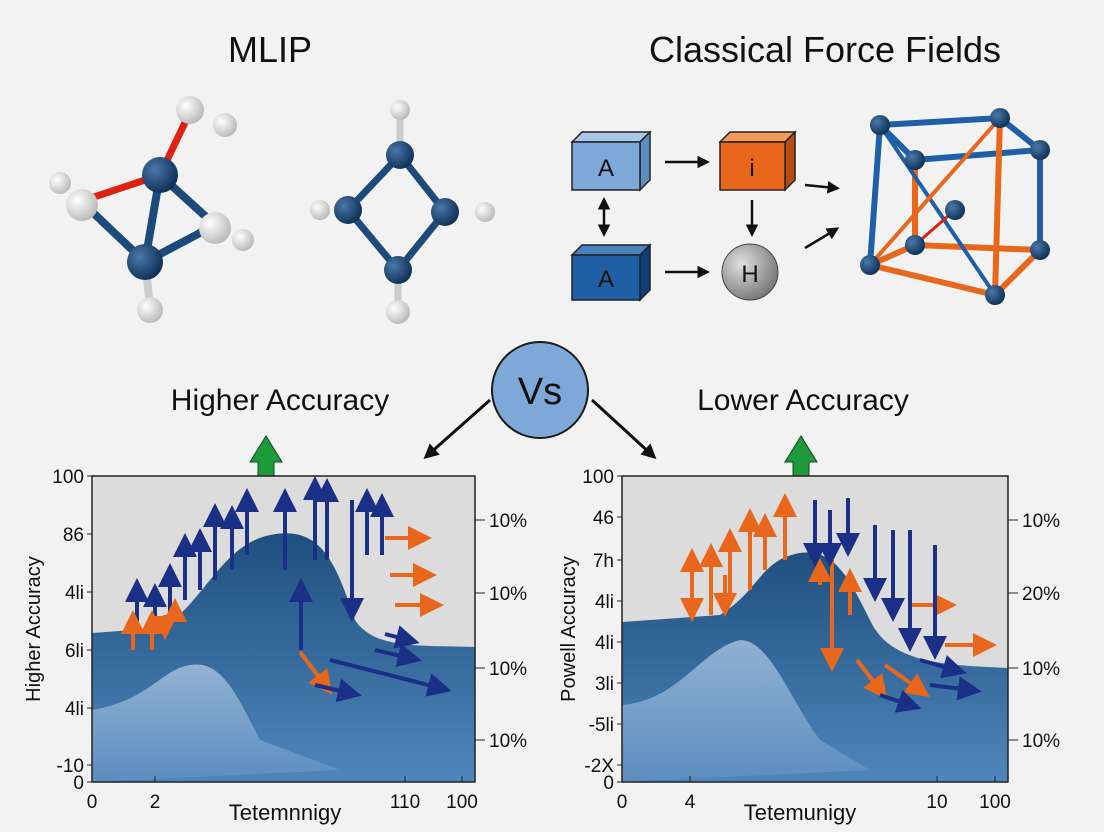 The height and width of the screenshot is (832, 1104). What do you see at coordinates (270, 49) in the screenshot?
I see `mlip-title: MLIP` at bounding box center [270, 49].